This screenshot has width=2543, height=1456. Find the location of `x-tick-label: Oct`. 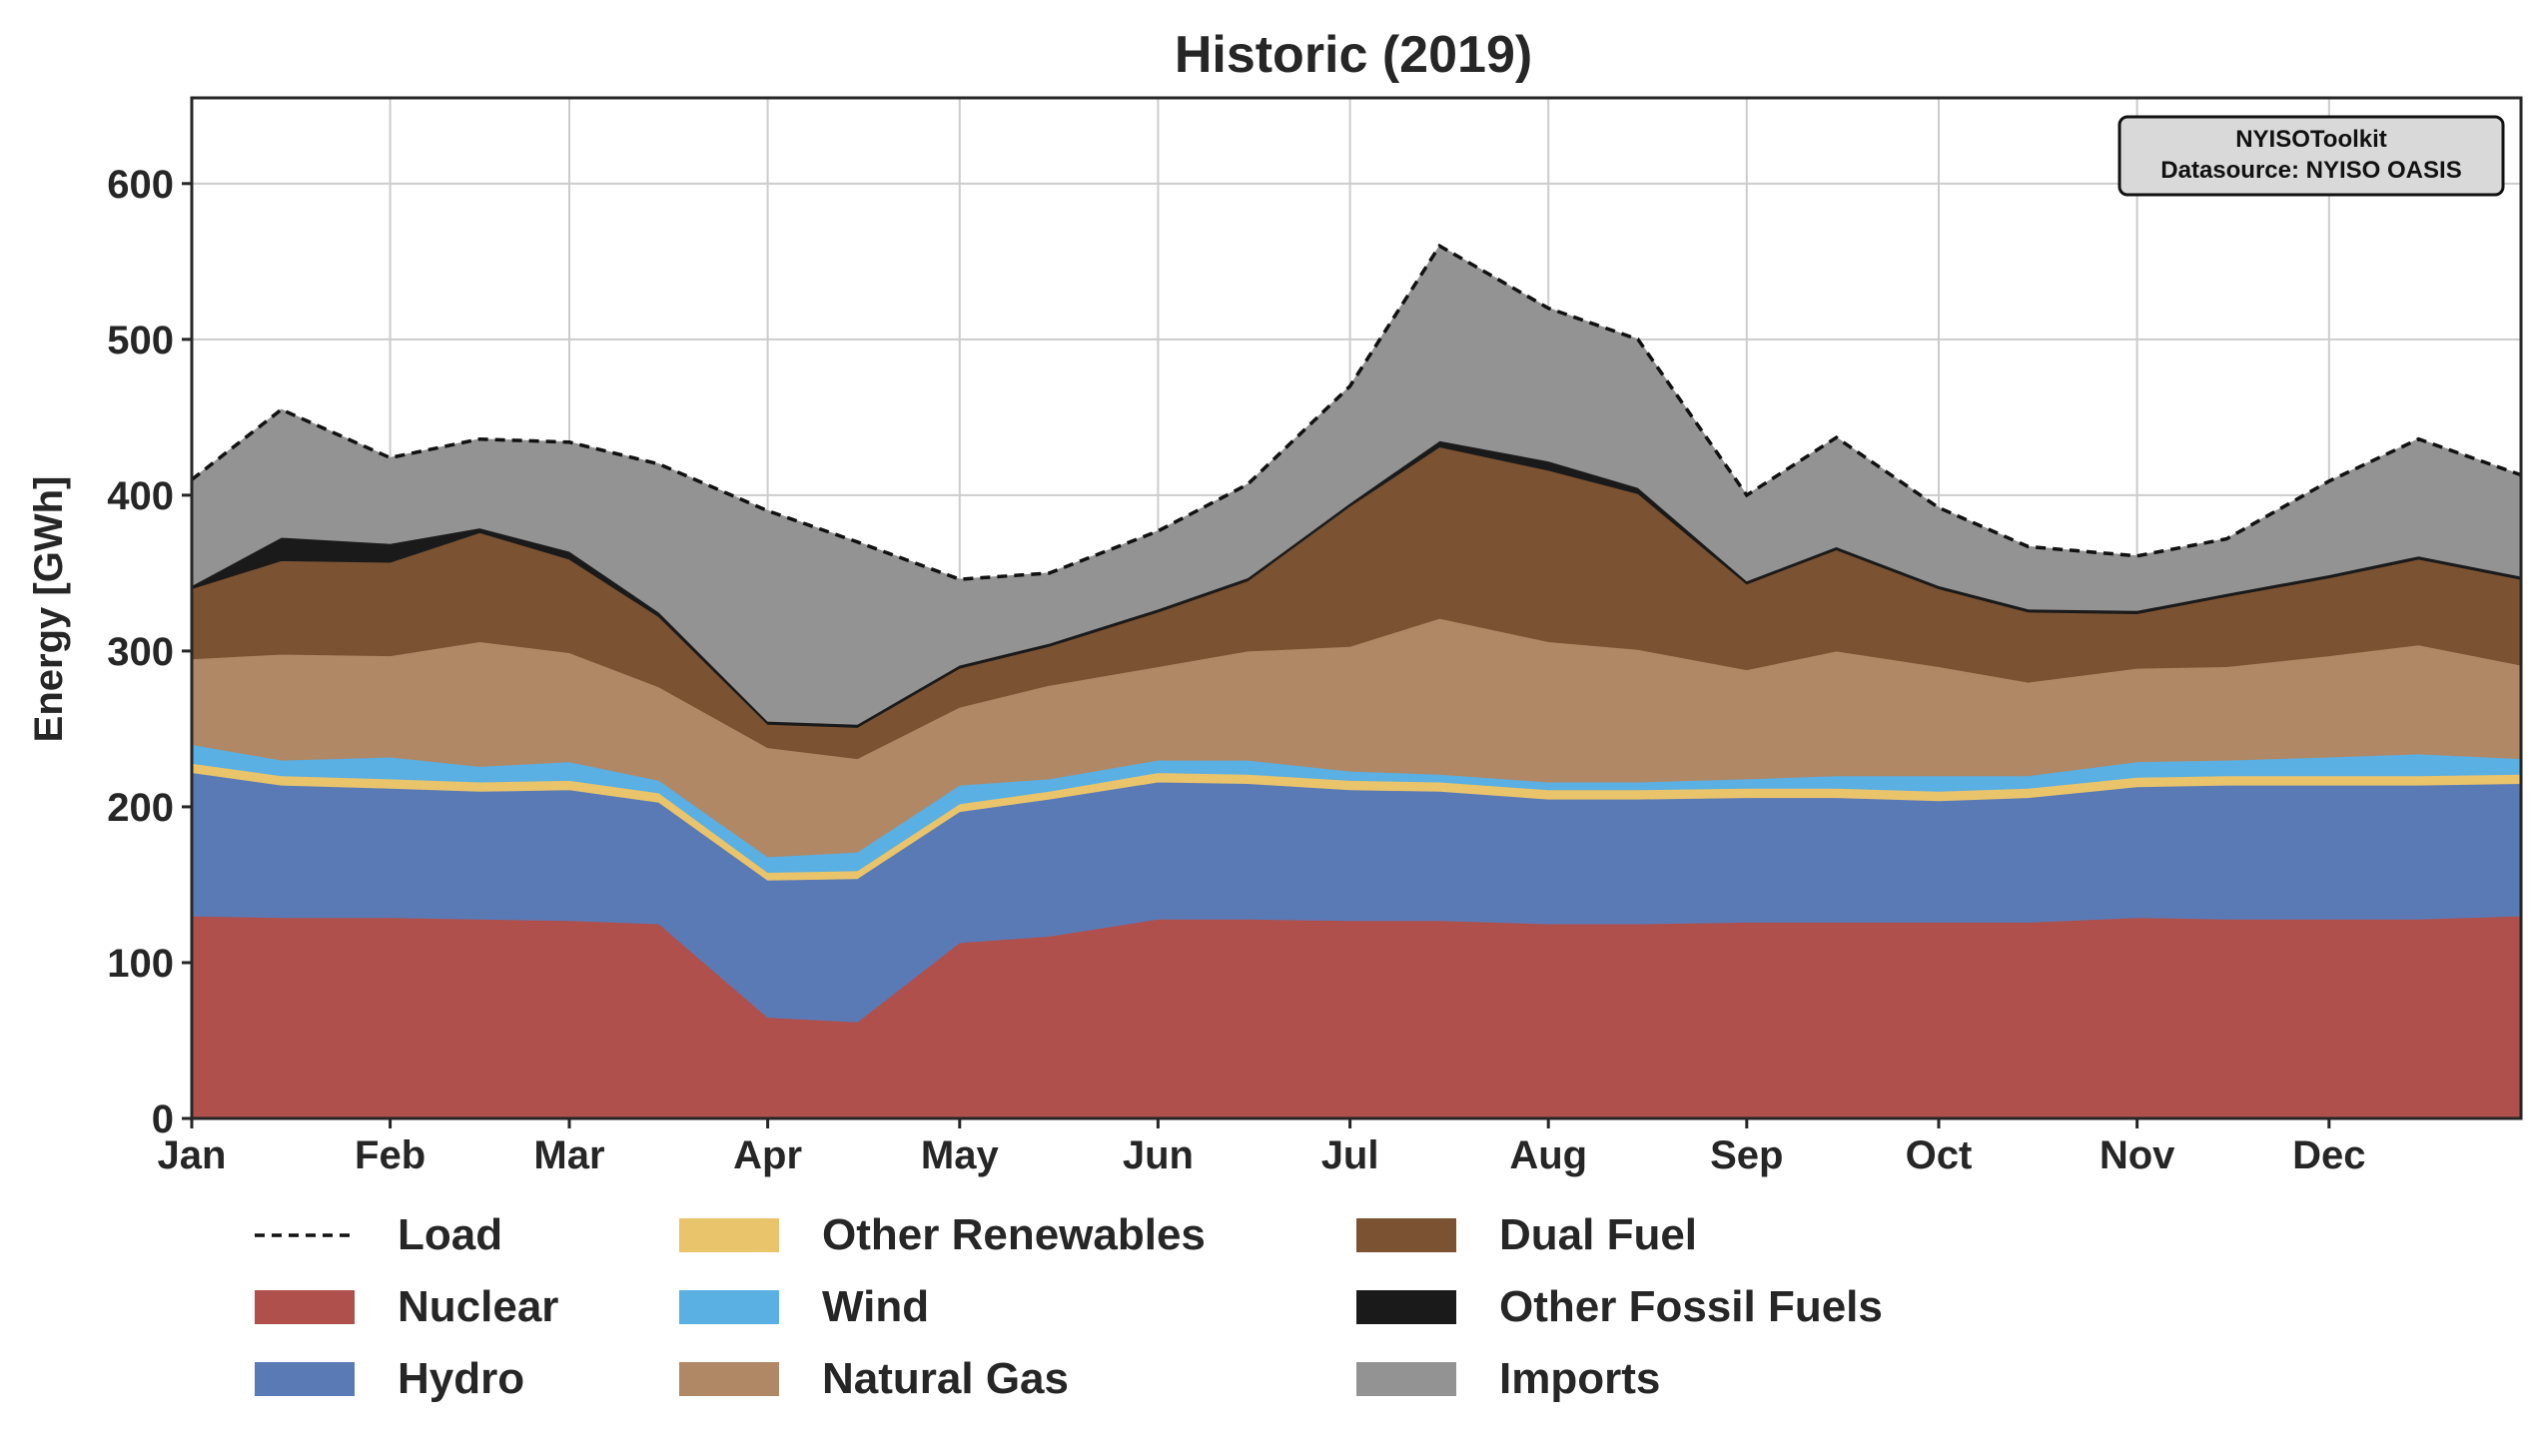

x-tick-label: Oct is located at coordinates (1939, 1155).